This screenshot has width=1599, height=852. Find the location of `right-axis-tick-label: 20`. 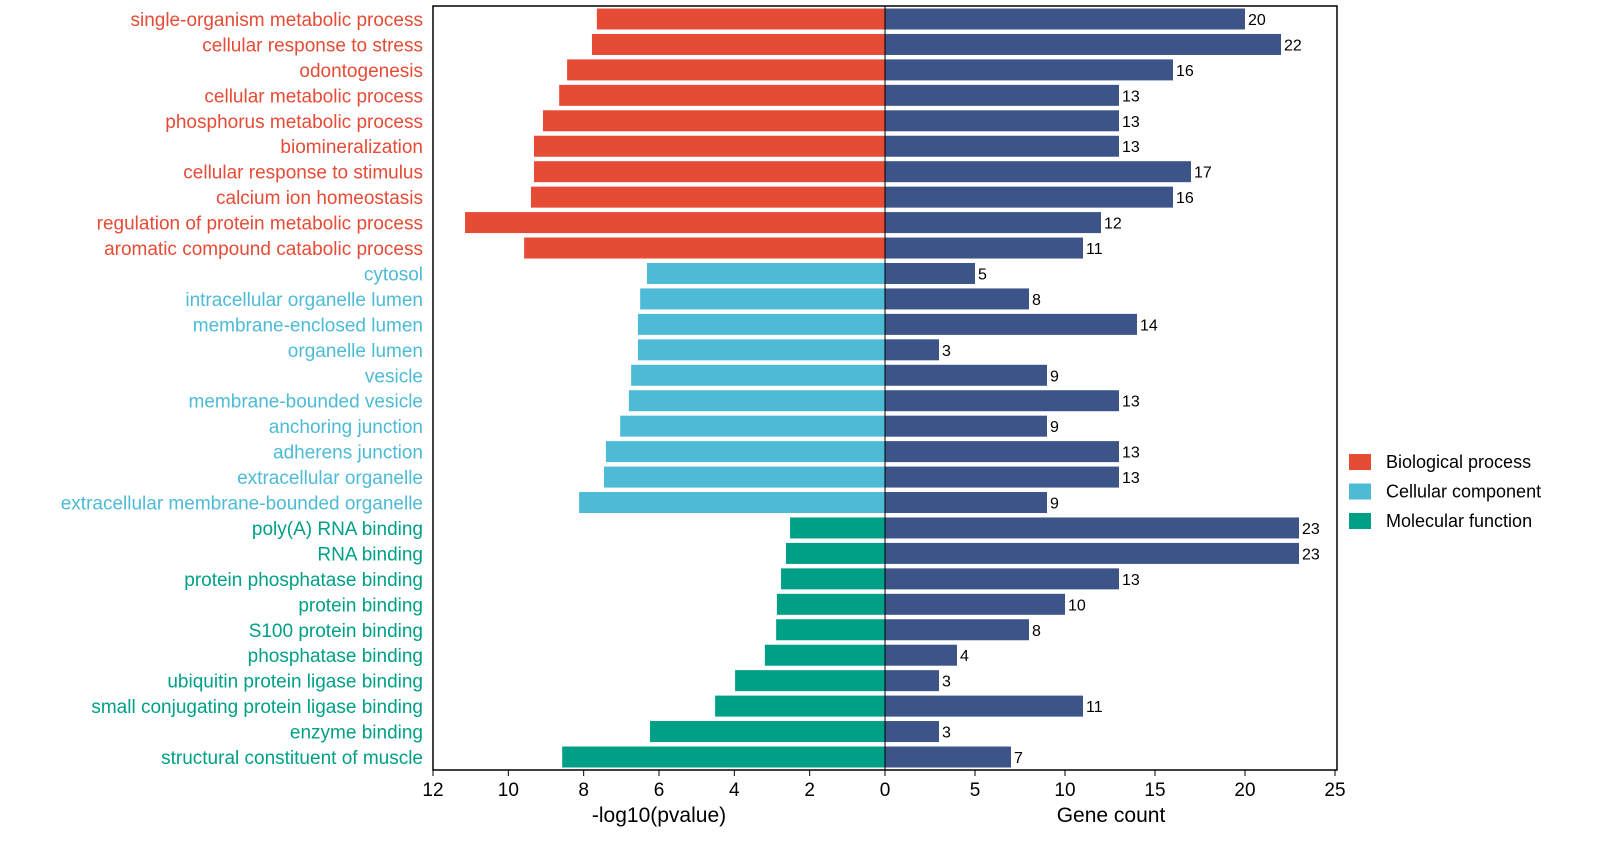

right-axis-tick-label: 20 is located at coordinates (1244, 790).